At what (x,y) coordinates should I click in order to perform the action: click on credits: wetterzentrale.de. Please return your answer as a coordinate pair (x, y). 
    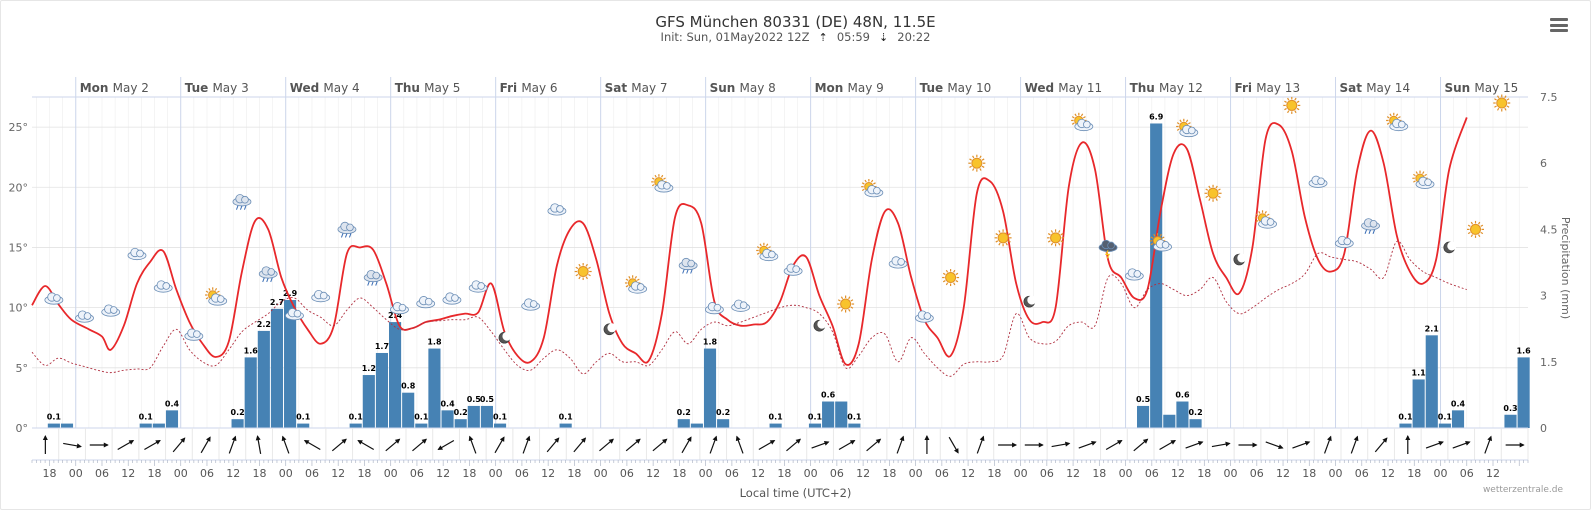
    Looking at the image, I should click on (1522, 490).